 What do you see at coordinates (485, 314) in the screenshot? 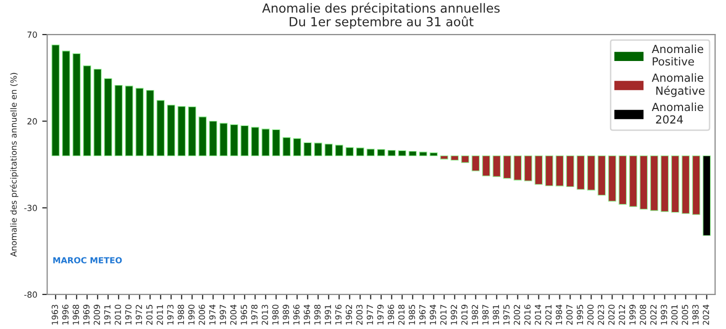
I see `x-tick-label: 1987` at bounding box center [485, 314].